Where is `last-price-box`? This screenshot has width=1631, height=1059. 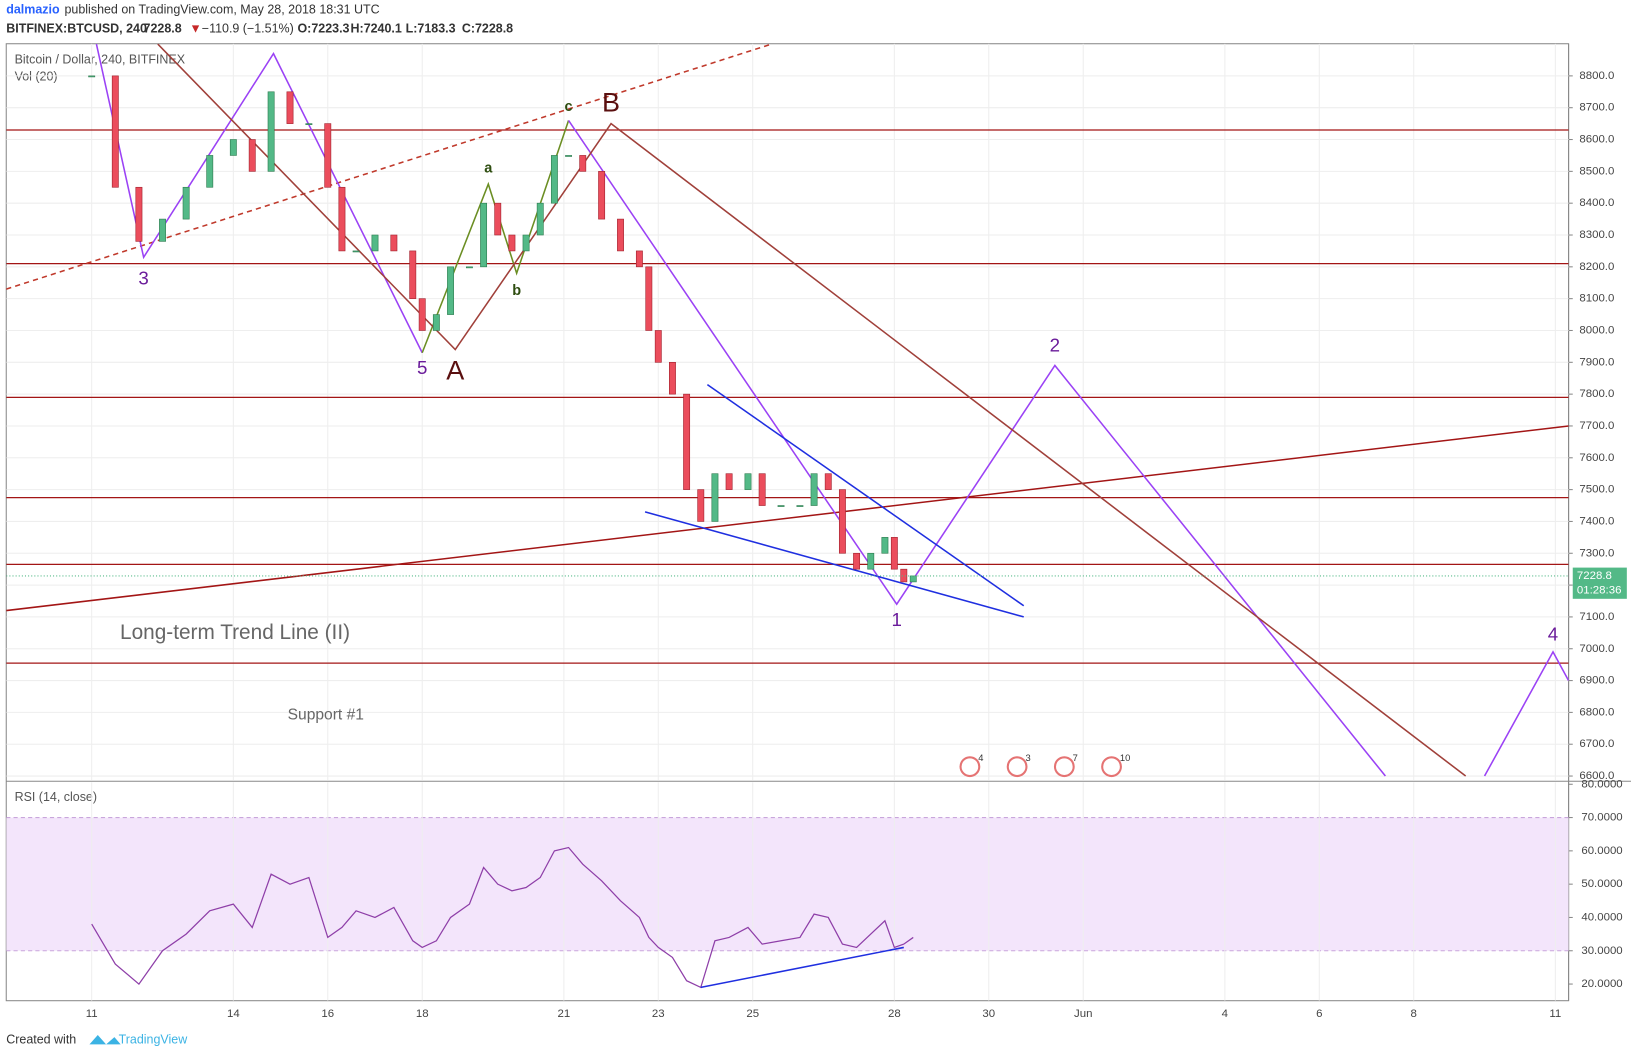 last-price-box is located at coordinates (1599, 583).